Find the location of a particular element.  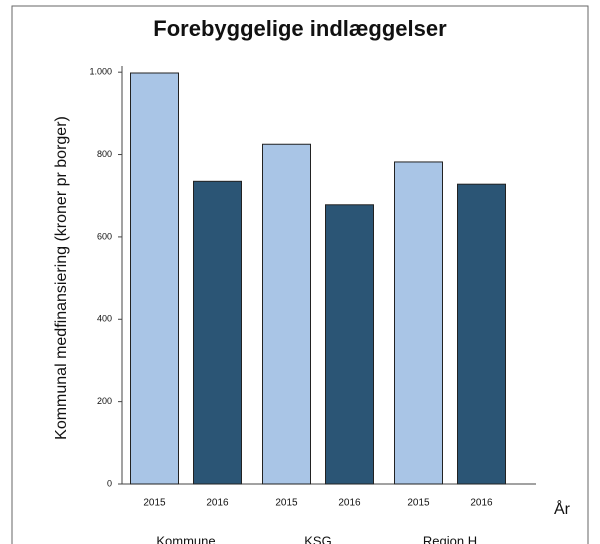

x-tick-label: Kommune is located at coordinates (185, 538).